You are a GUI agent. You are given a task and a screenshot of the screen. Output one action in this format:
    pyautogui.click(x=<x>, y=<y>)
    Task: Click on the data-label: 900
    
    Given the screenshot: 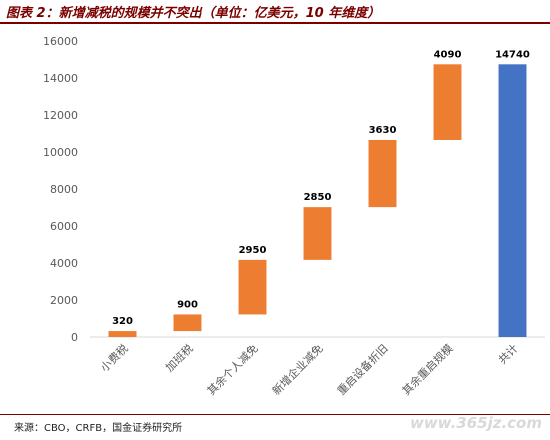 What is the action you would take?
    pyautogui.click(x=187, y=304)
    